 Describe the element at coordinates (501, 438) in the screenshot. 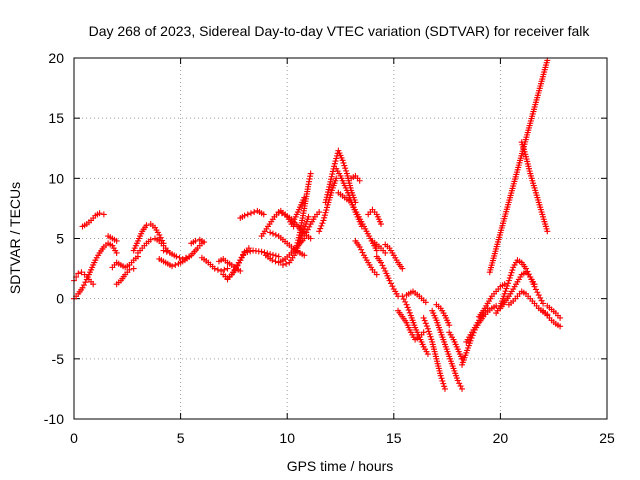

I see `x-tick-label: 20` at that location.